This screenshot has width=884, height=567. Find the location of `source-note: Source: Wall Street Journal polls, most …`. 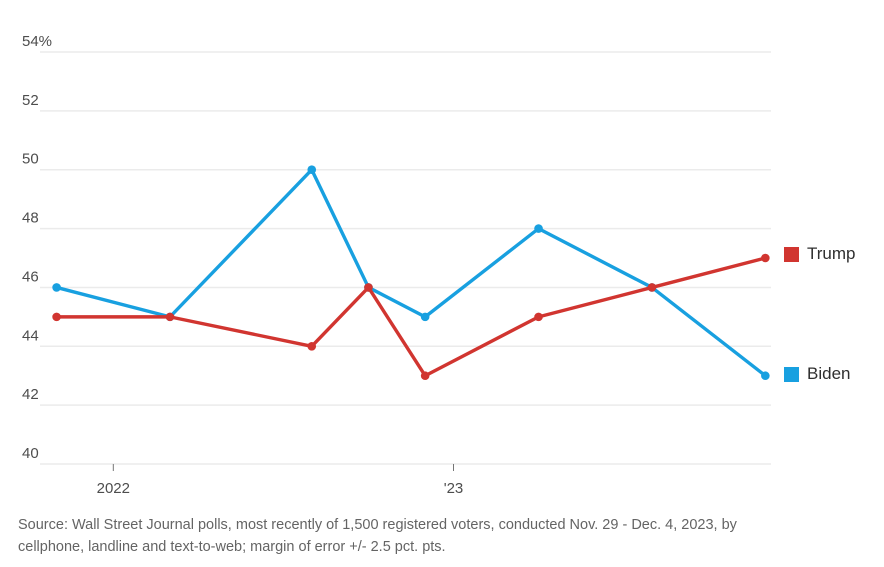

source-note: Source: Wall Street Journal polls, most … is located at coordinates (438, 536).